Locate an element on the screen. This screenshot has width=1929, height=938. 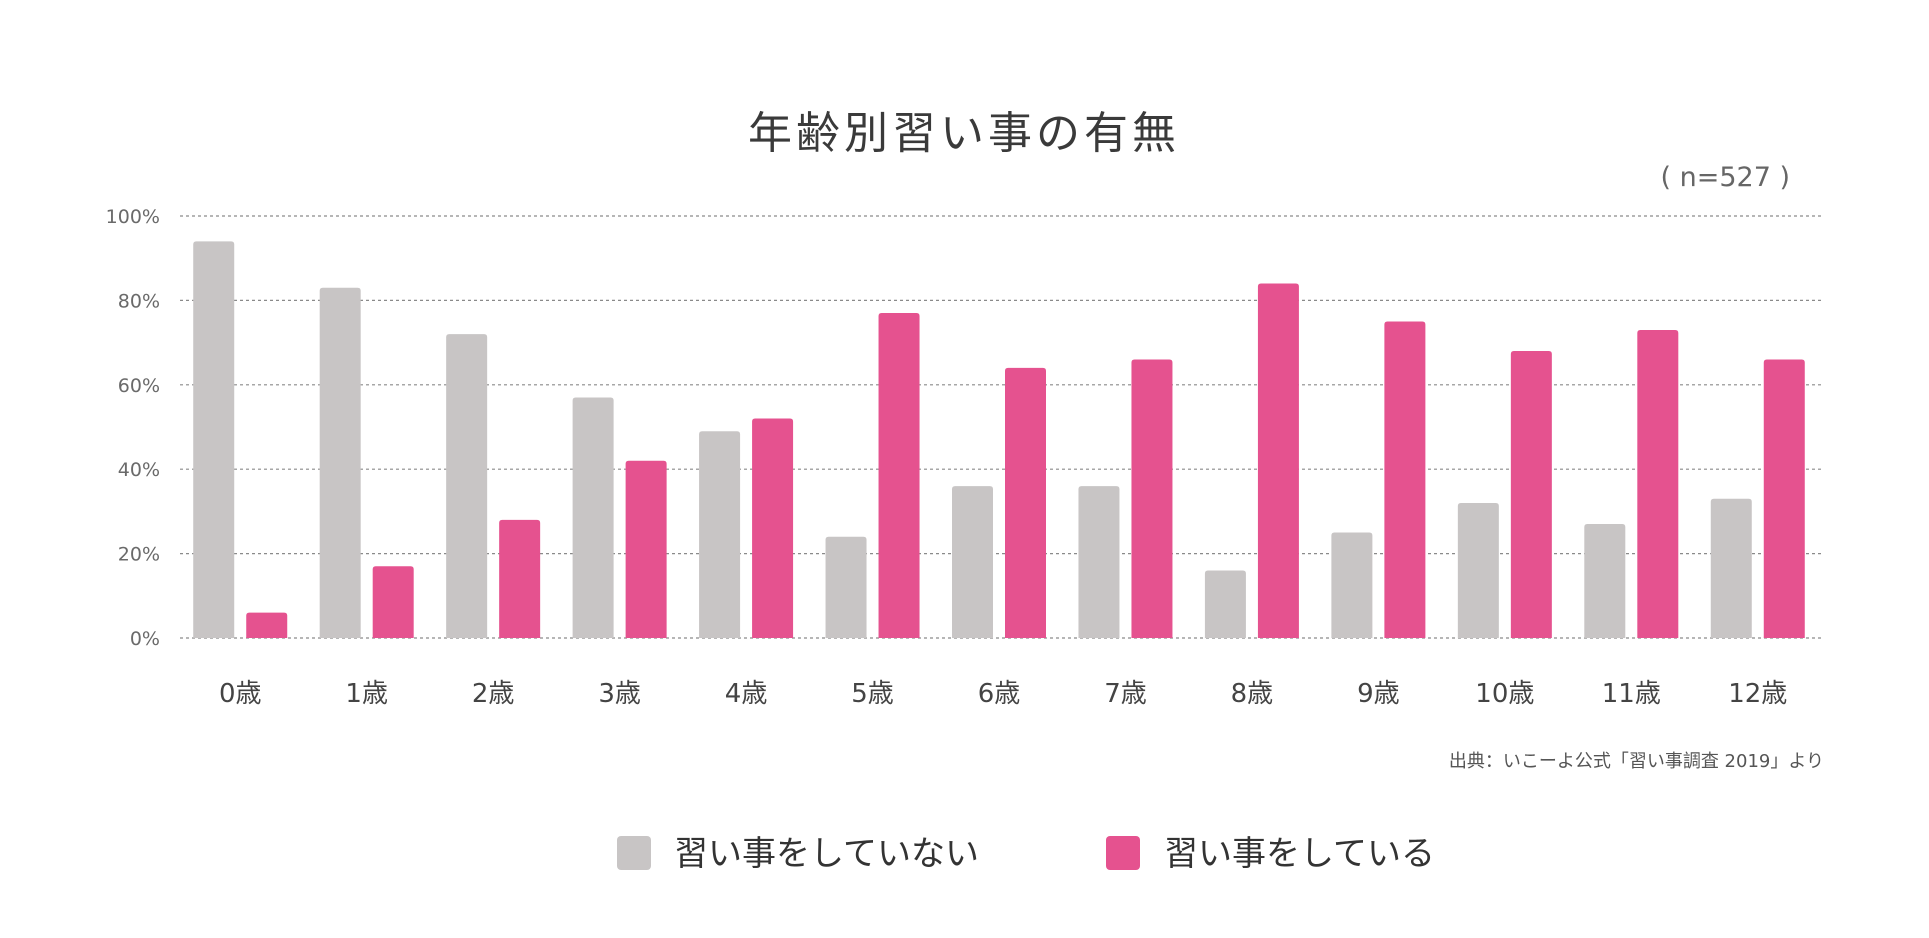
x-tick-label: 0歳 is located at coordinates (240, 694).